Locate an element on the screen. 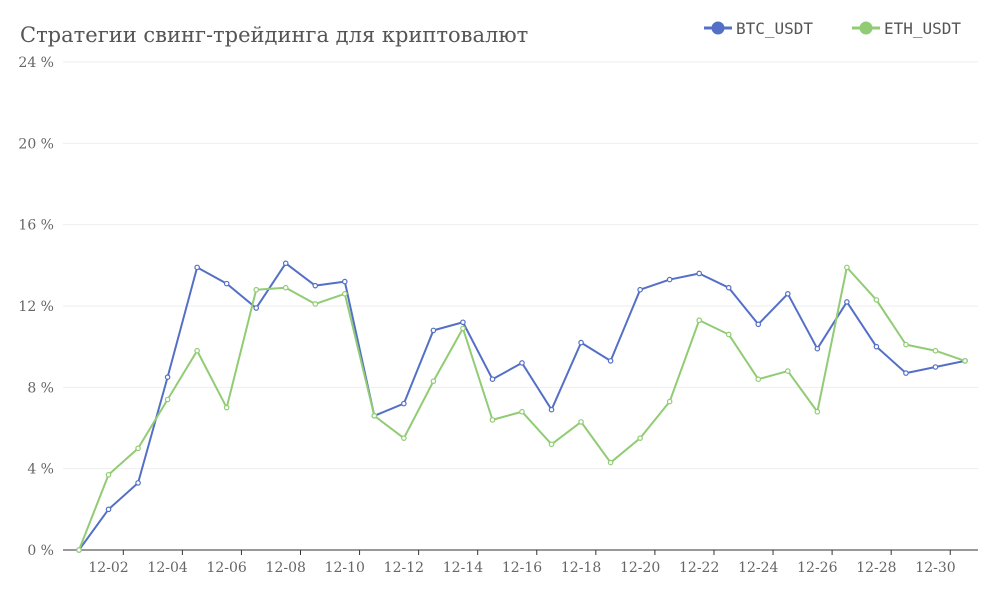 The height and width of the screenshot is (600, 1000). legend-label: ETH_USDT is located at coordinates (922, 28).